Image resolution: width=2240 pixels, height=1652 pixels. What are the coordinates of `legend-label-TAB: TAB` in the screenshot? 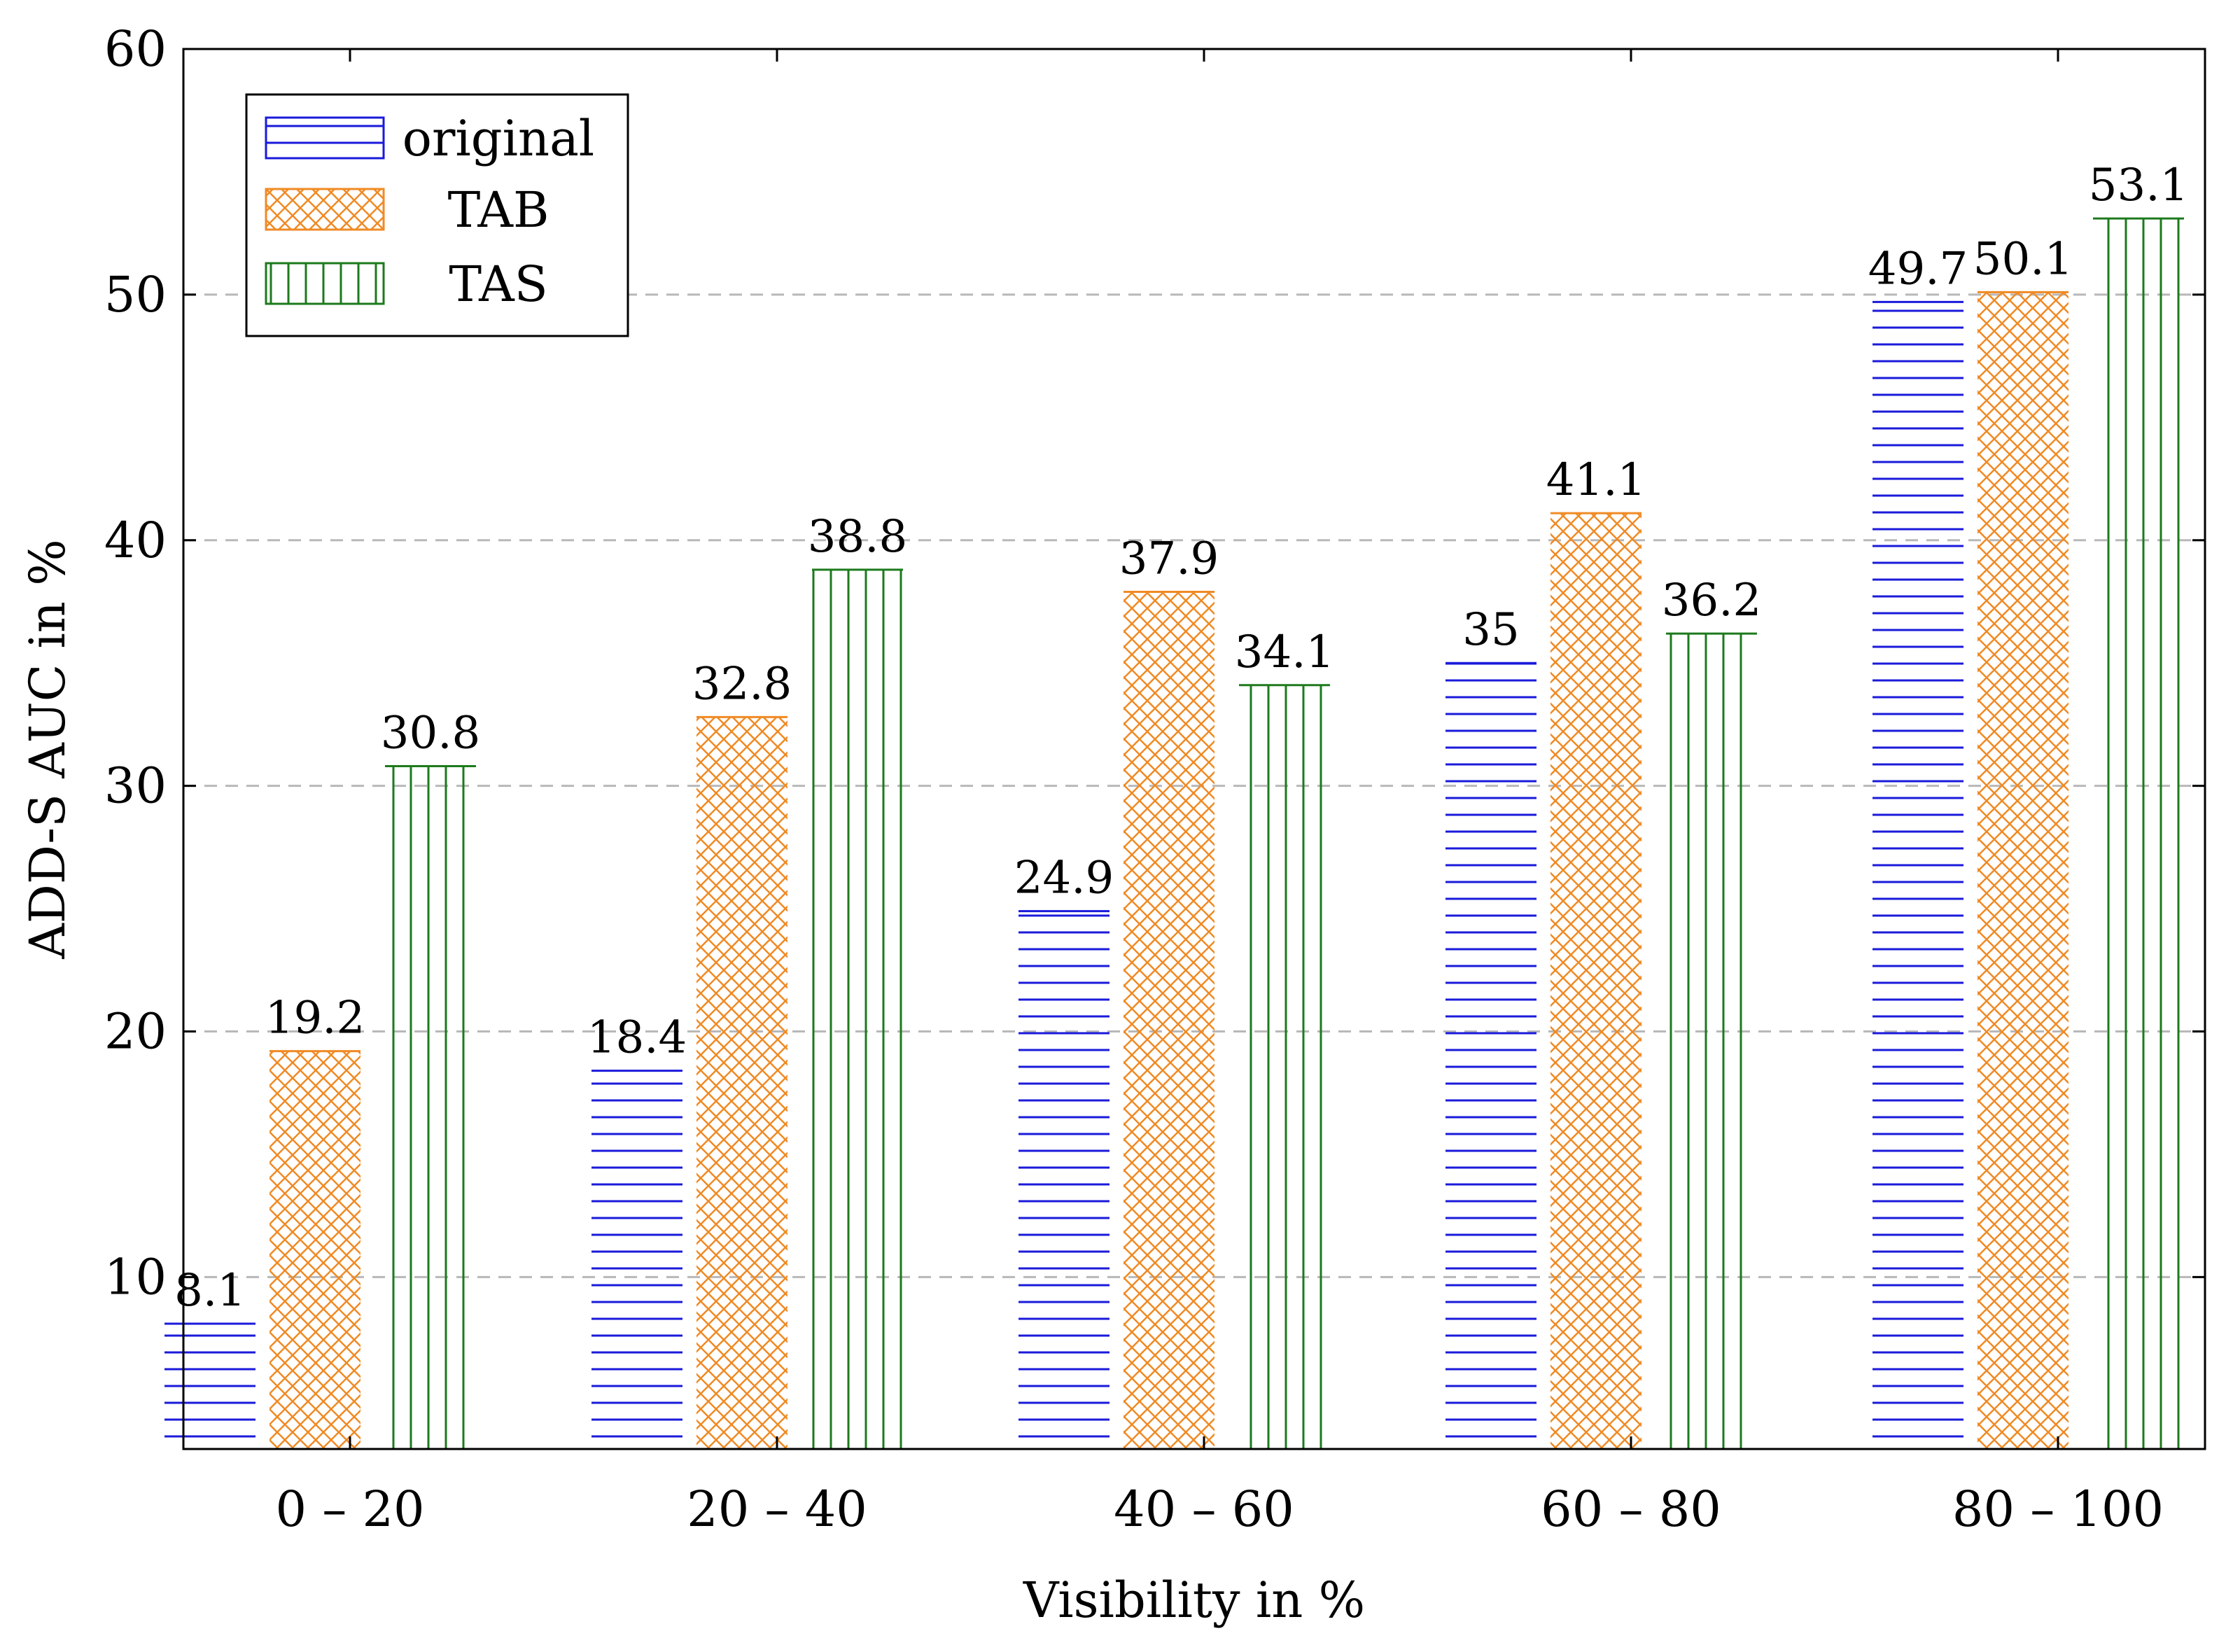 It's located at (499, 210).